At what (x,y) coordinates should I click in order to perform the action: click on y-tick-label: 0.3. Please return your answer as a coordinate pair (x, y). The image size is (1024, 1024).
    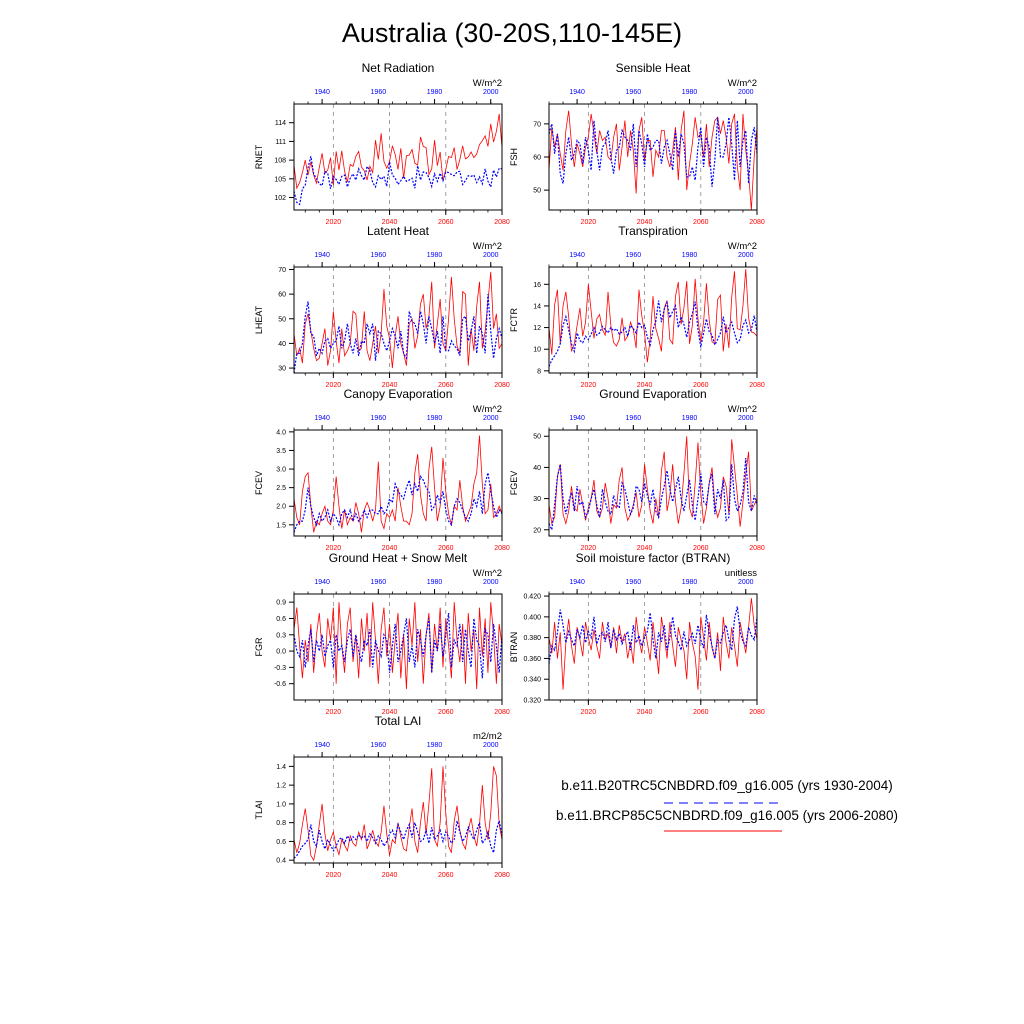
    Looking at the image, I should click on (281, 635).